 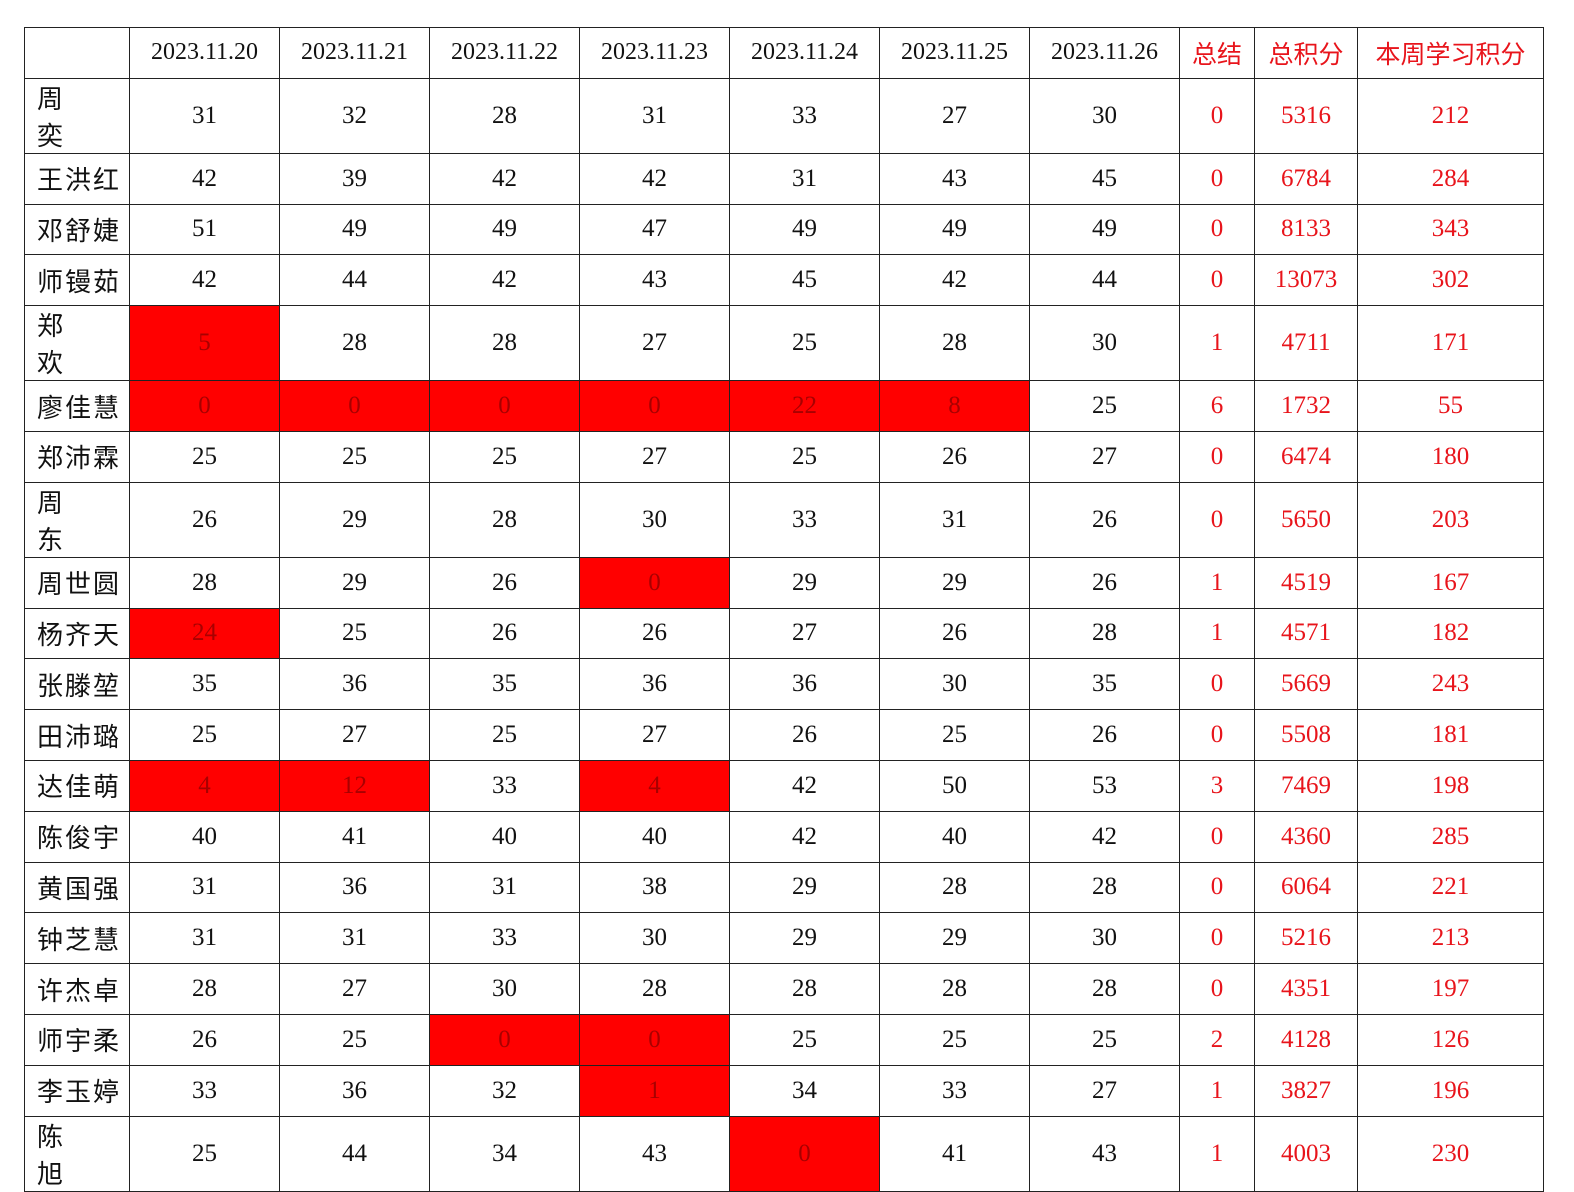 I want to click on week-points-cell: 198, so click(x=1450, y=785).